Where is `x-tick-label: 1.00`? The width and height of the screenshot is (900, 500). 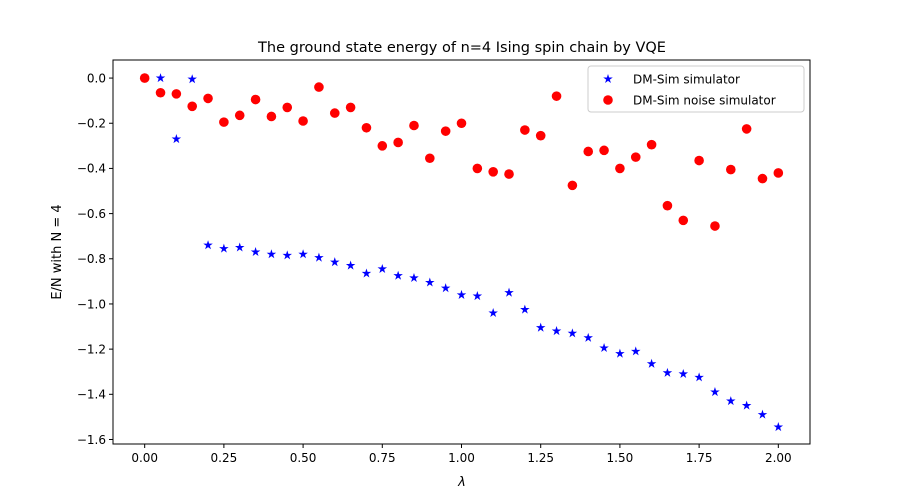
x-tick-label: 1.00 is located at coordinates (461, 458).